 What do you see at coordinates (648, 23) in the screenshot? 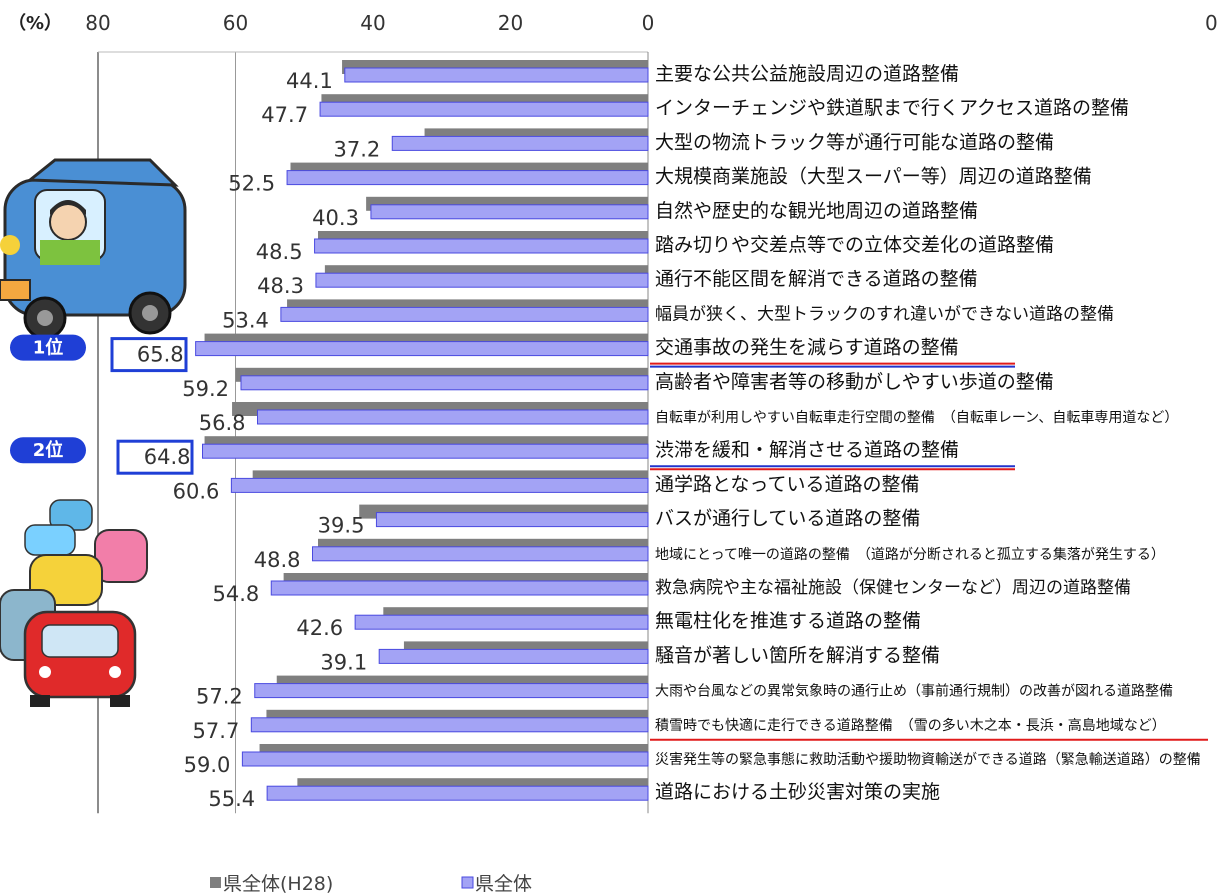
I see `x-tick-label: 0` at bounding box center [648, 23].